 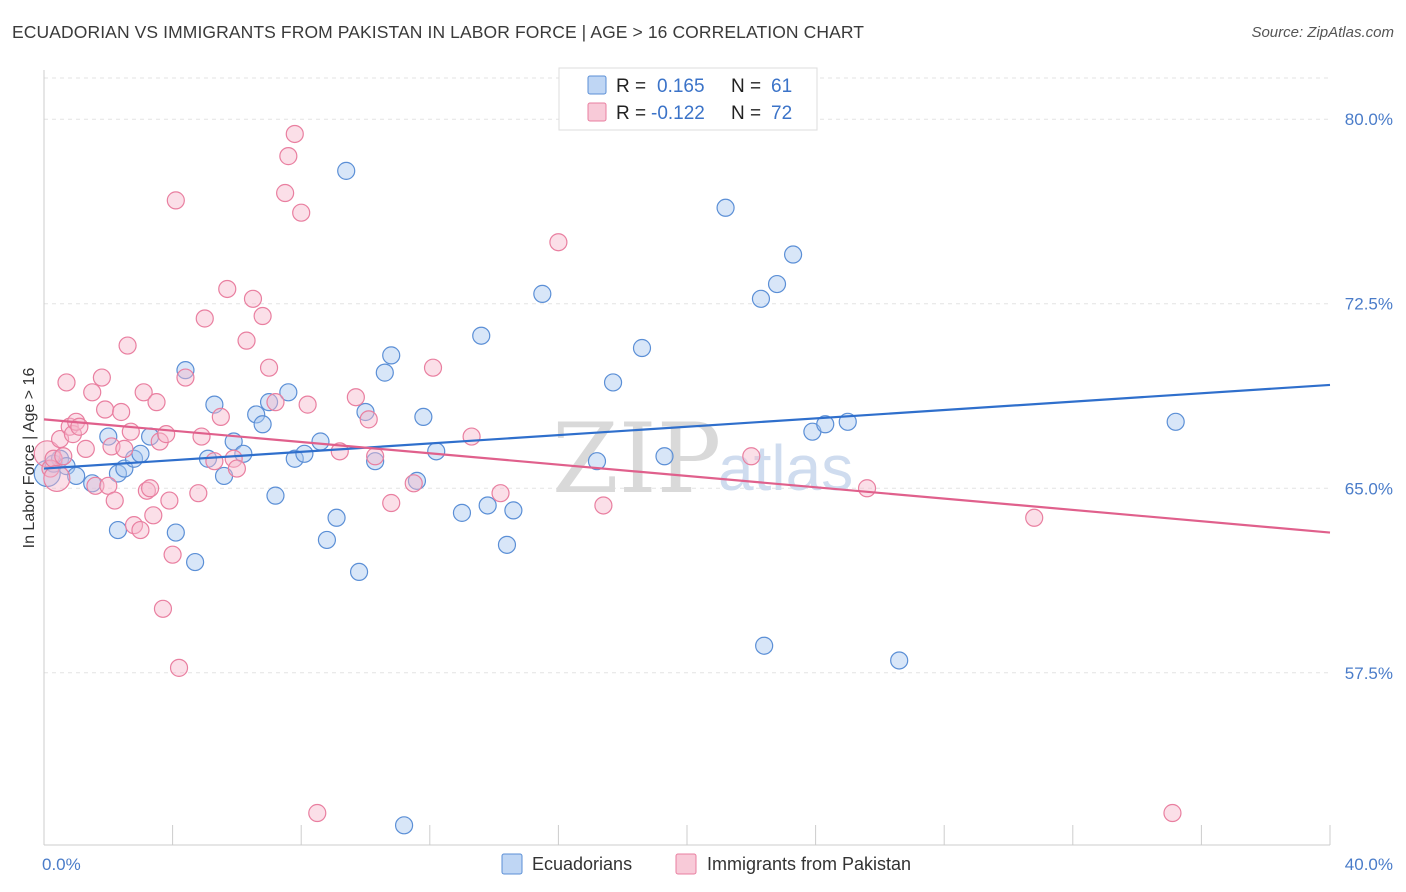 What do you see at coordinates (636, 459) in the screenshot?
I see `watermark-zip: ZIP` at bounding box center [636, 459].